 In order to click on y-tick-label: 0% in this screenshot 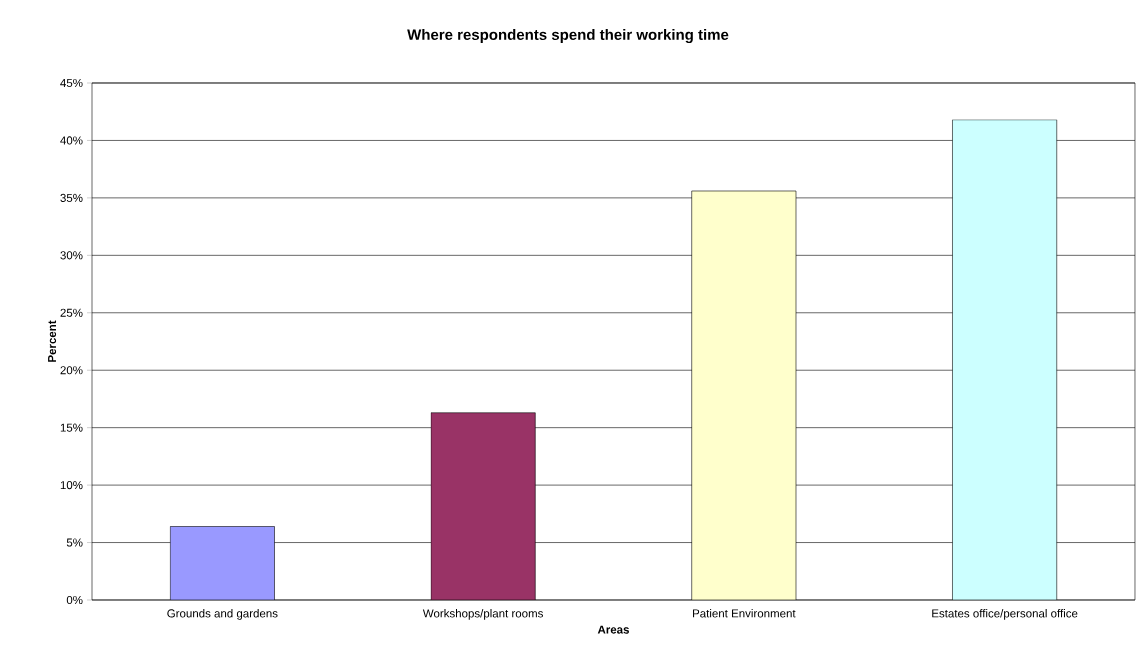, I will do `click(74, 600)`.